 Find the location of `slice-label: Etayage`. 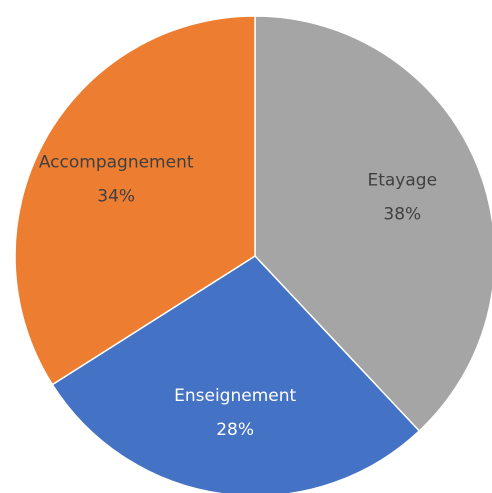

slice-label: Etayage is located at coordinates (402, 181).